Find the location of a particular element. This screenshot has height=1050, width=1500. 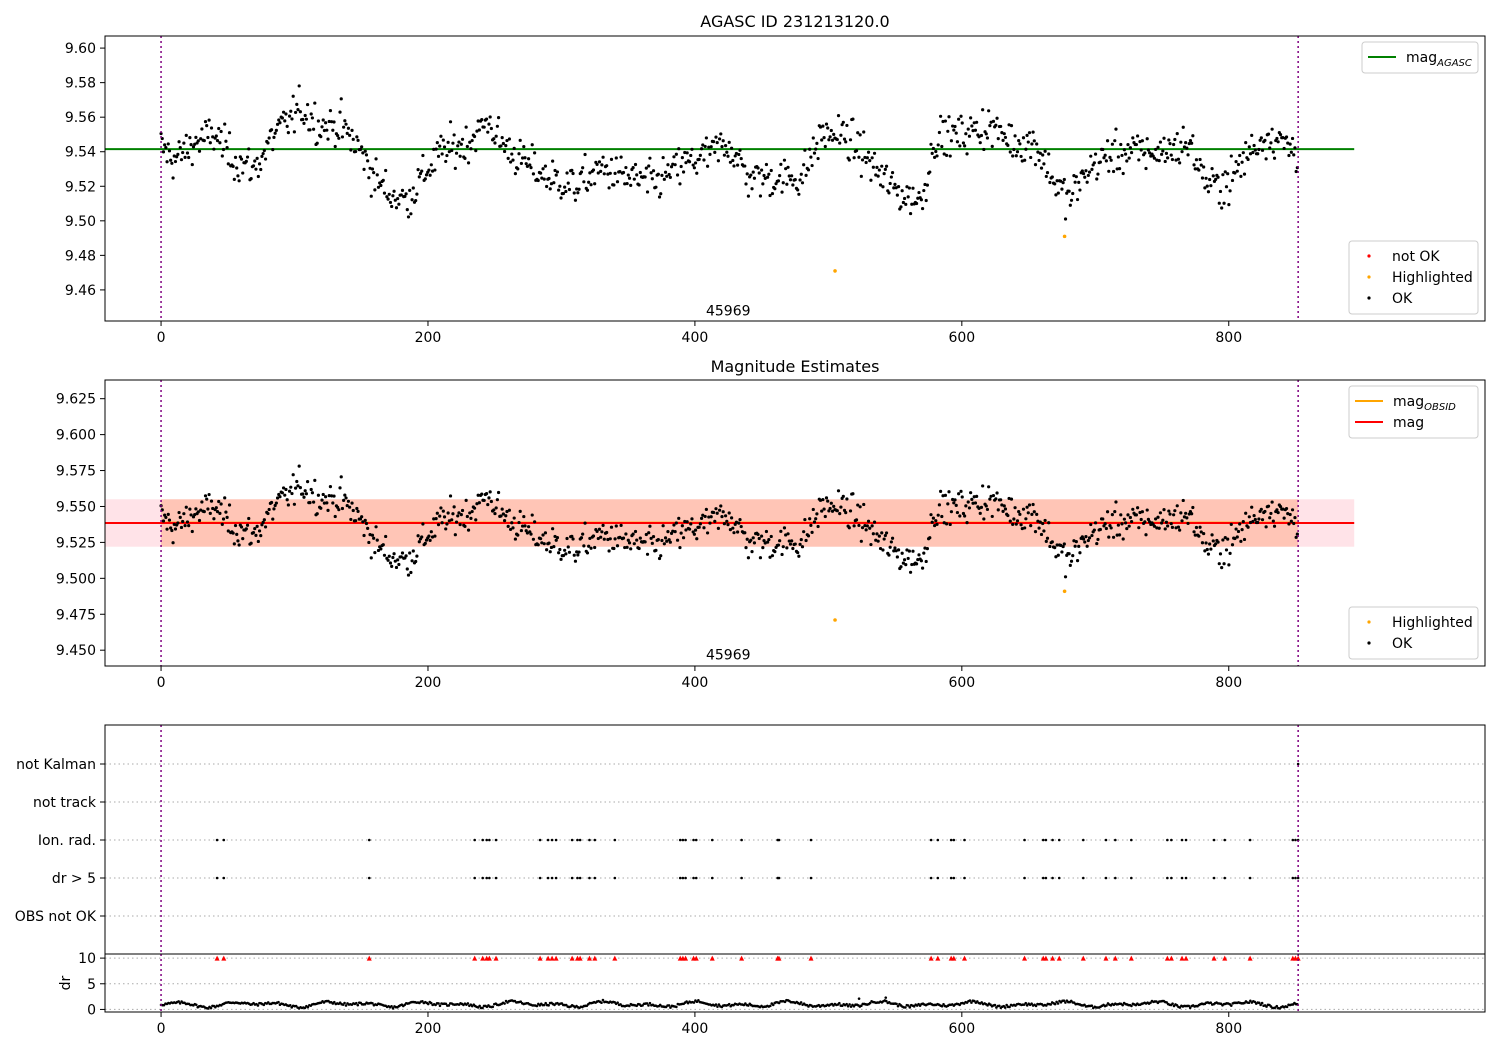

p1-legend-bottom-frame is located at coordinates (1413, 277).